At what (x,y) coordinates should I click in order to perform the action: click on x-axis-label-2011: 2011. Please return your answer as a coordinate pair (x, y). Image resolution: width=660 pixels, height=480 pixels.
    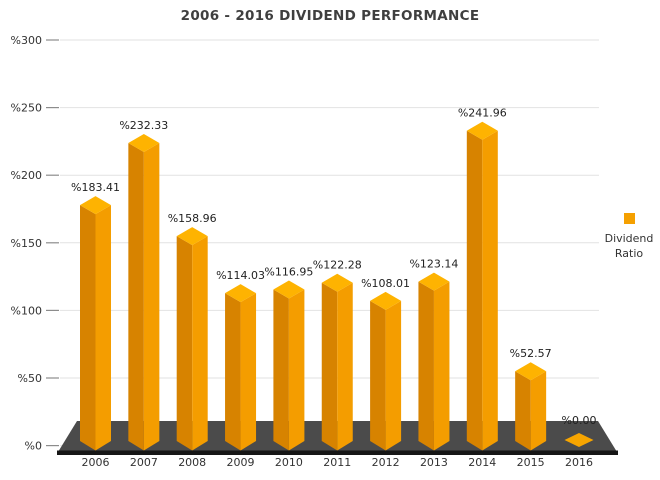
    Looking at the image, I should click on (337, 462).